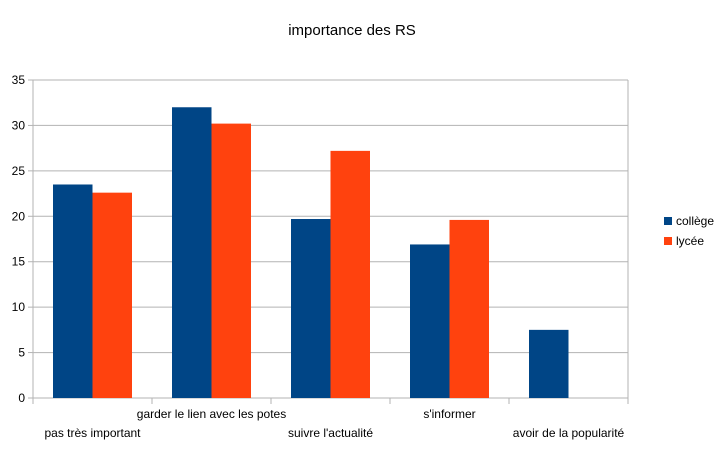 This screenshot has width=717, height=451. I want to click on y-tick-label: 0, so click(21, 398).